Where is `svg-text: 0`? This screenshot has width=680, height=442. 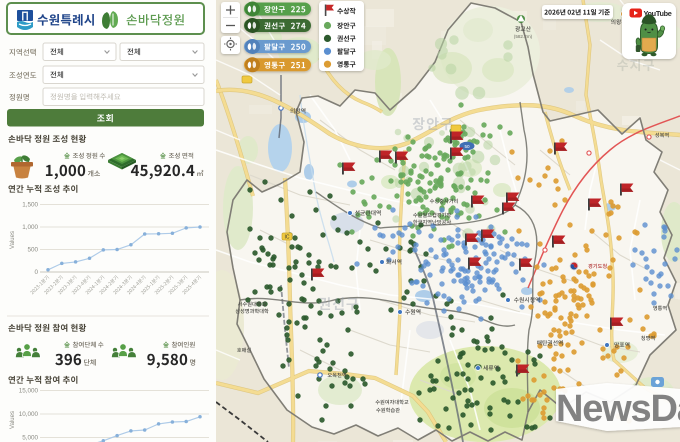 svg-text: 0 is located at coordinates (36, 272).